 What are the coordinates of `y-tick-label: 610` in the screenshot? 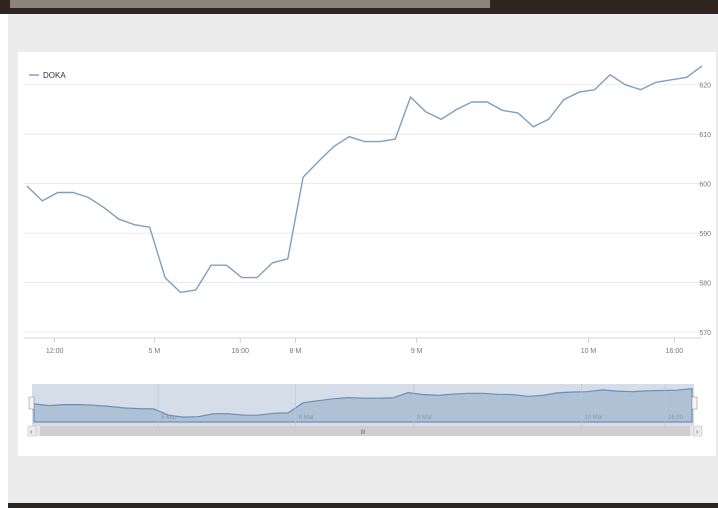 It's located at (705, 135).